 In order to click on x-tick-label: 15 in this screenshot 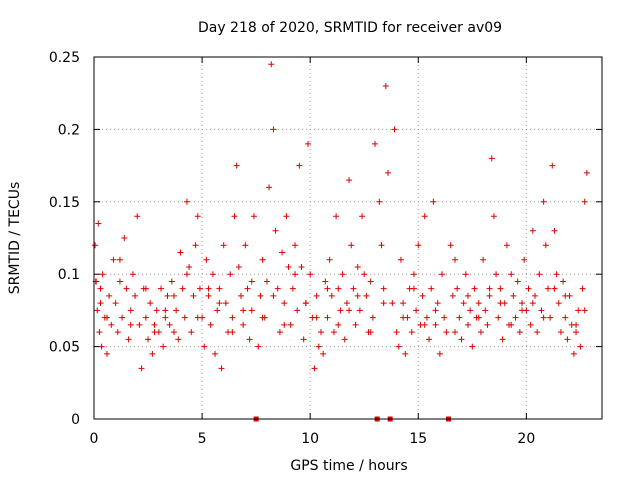, I will do `click(418, 439)`.